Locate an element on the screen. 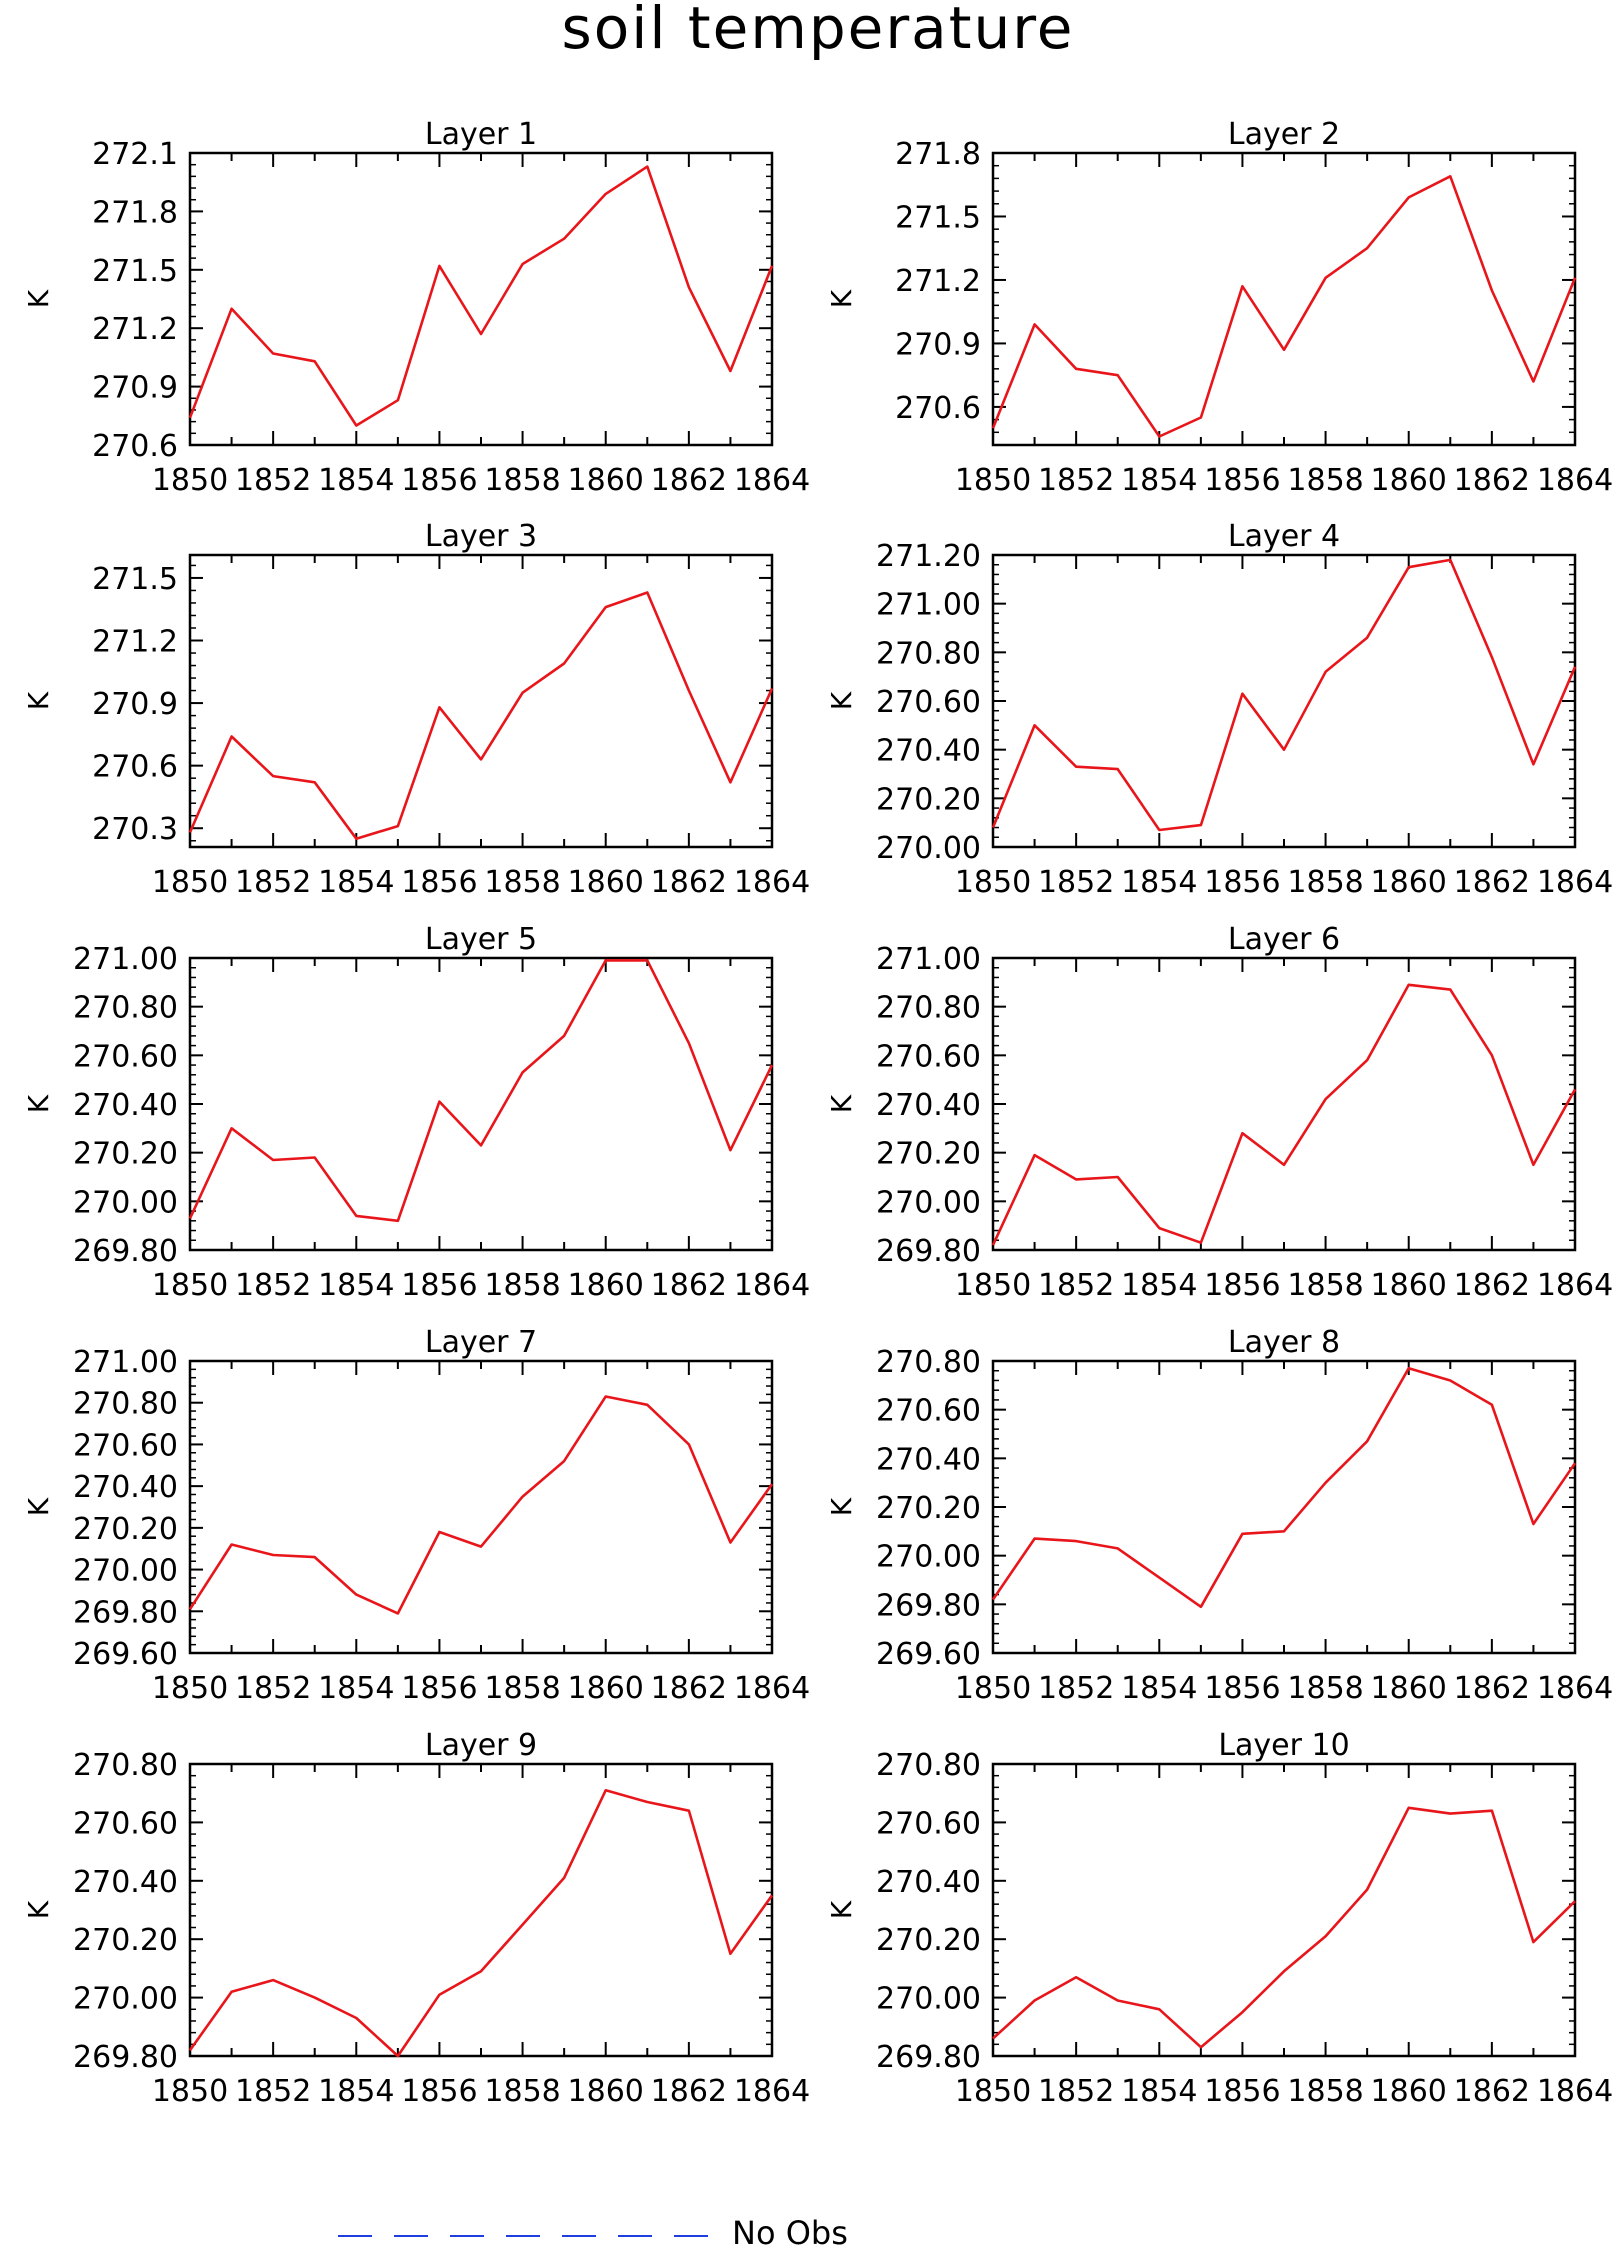  panel-title: Layer 8 is located at coordinates (1284, 1342).